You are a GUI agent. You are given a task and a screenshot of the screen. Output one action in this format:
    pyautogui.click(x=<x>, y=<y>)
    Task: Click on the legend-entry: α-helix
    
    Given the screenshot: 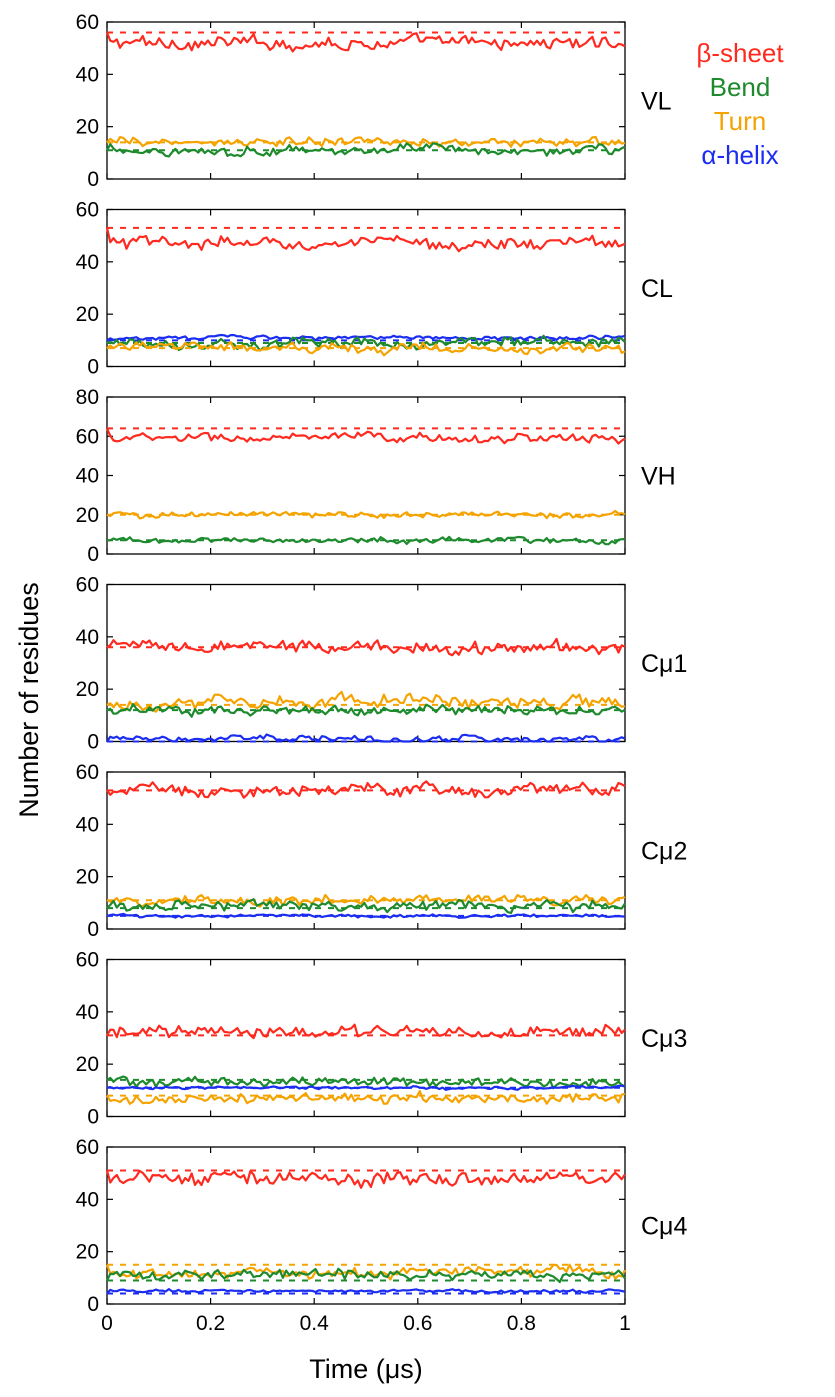 What is the action you would take?
    pyautogui.click(x=739, y=155)
    